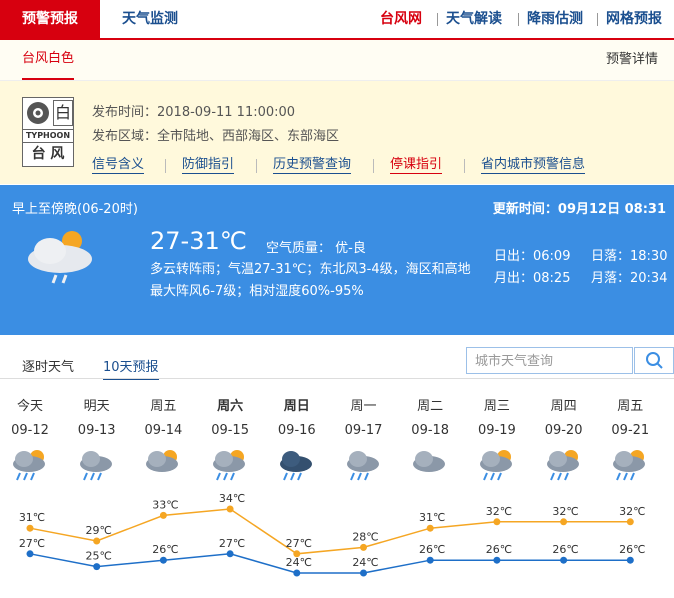 Image resolution: width=674 pixels, height=598 pixels. I want to click on search-button, so click(654, 360).